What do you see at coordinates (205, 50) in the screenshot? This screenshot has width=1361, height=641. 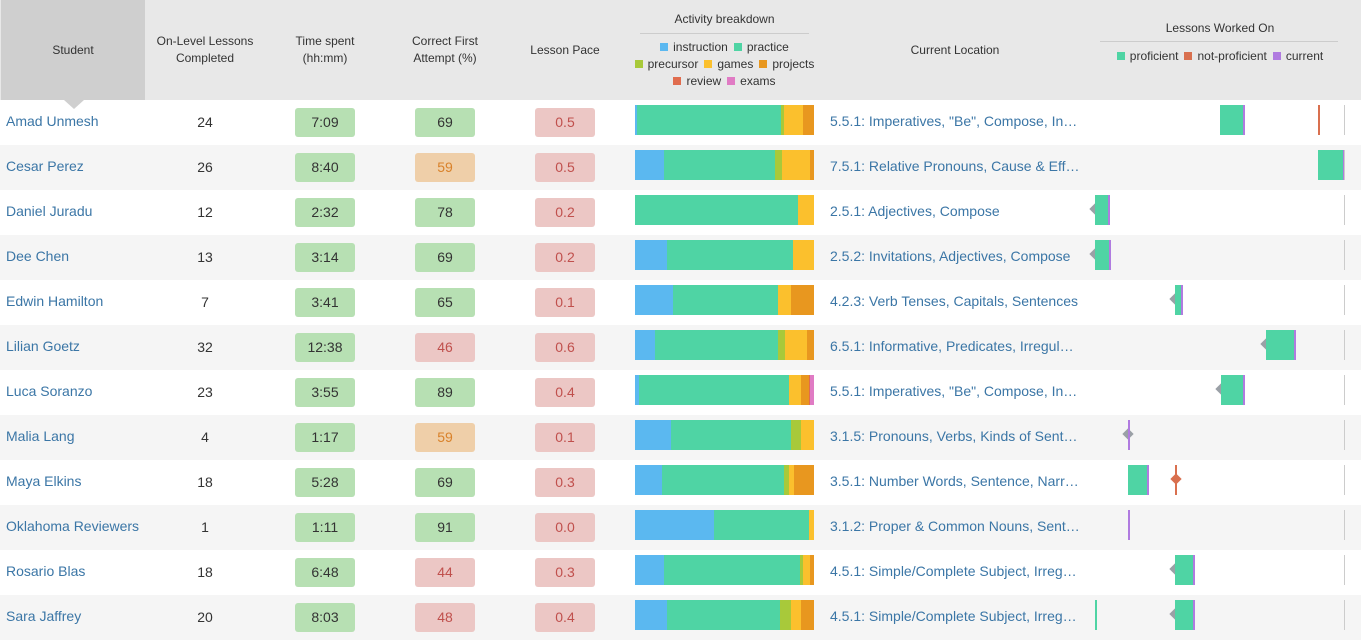 I see `lessons-completed-header: On-Level Lessons Completed` at bounding box center [205, 50].